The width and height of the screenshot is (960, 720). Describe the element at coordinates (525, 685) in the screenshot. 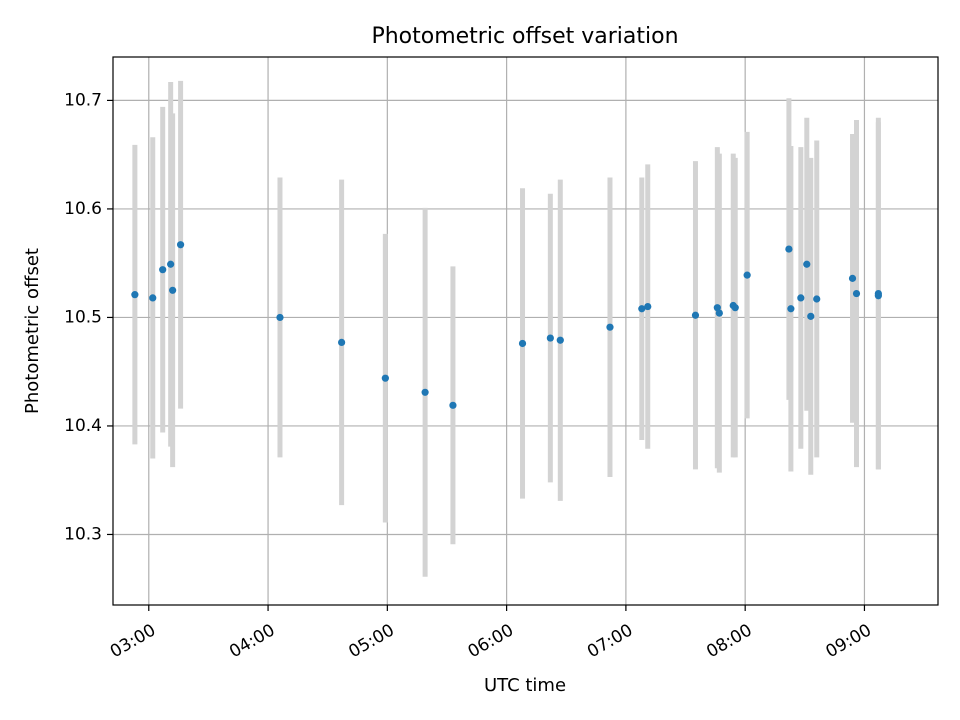

I see `x-axis-label: UTC time` at that location.